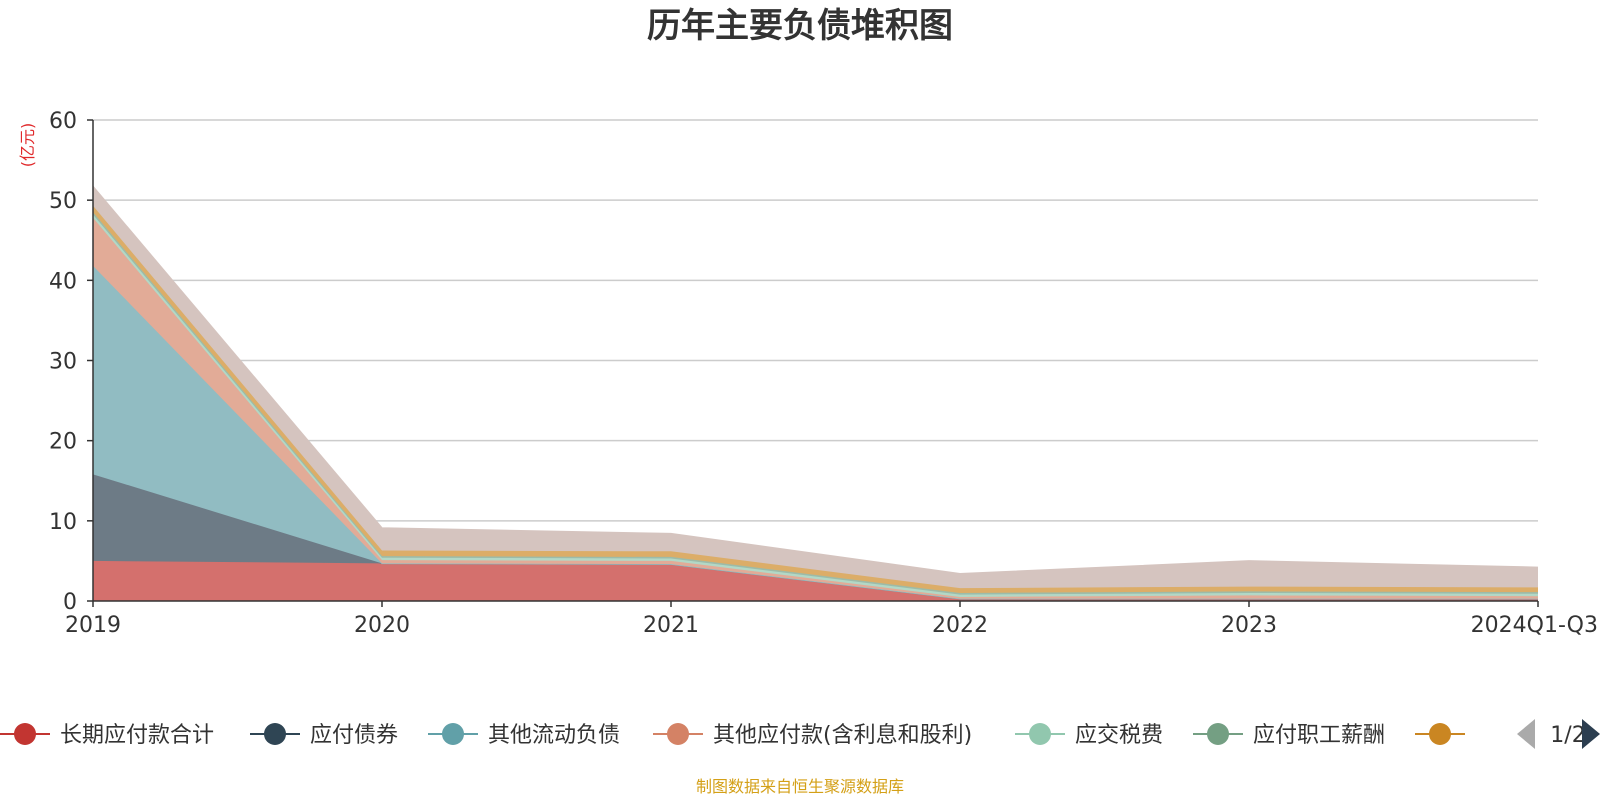 This screenshot has height=800, width=1600. I want to click on legend-label: 其他流动负债, so click(554, 735).